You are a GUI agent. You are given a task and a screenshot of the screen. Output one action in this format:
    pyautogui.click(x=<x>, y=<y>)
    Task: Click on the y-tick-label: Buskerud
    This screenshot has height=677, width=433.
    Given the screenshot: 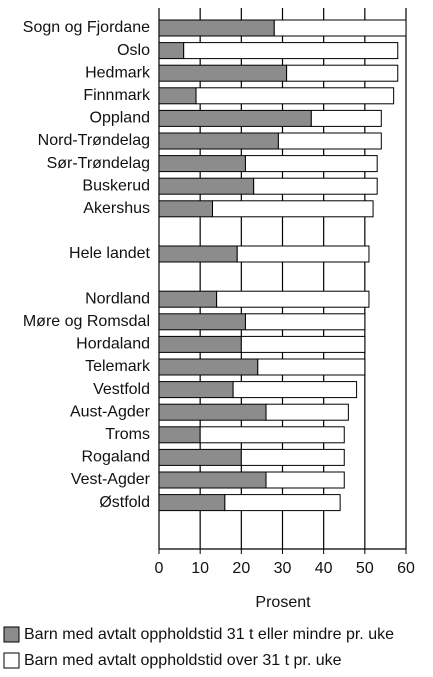 What is the action you would take?
    pyautogui.click(x=116, y=185)
    